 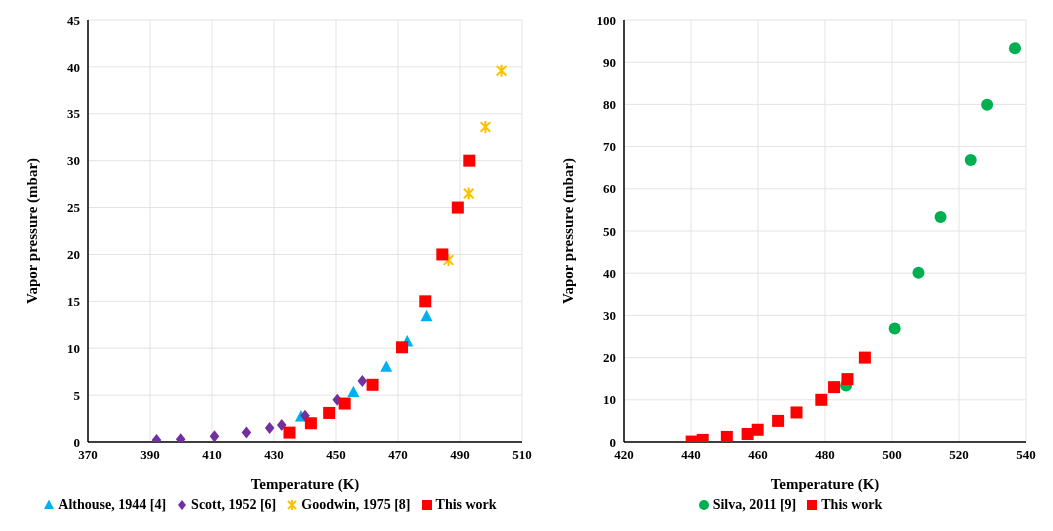 What do you see at coordinates (758, 455) in the screenshot?
I see `x-tick-label: 460` at bounding box center [758, 455].